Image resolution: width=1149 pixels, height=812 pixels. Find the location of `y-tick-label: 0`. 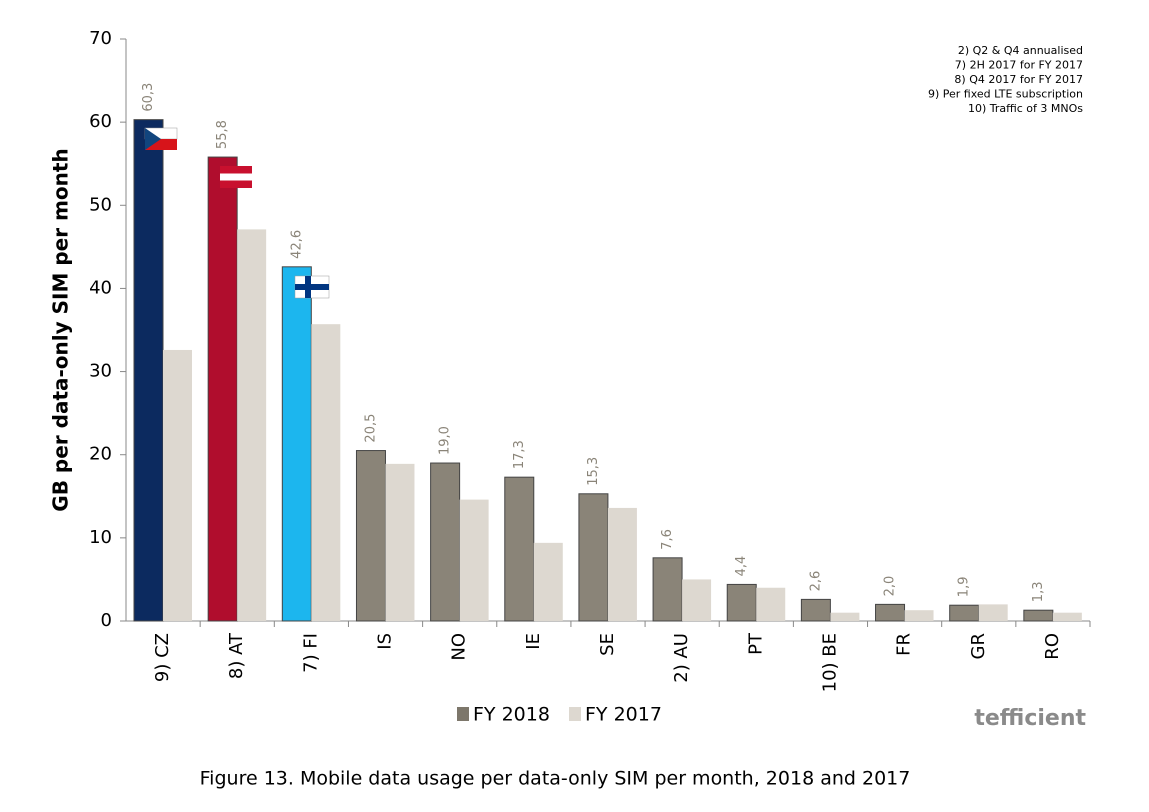

y-tick-label: 0 is located at coordinates (106, 620).